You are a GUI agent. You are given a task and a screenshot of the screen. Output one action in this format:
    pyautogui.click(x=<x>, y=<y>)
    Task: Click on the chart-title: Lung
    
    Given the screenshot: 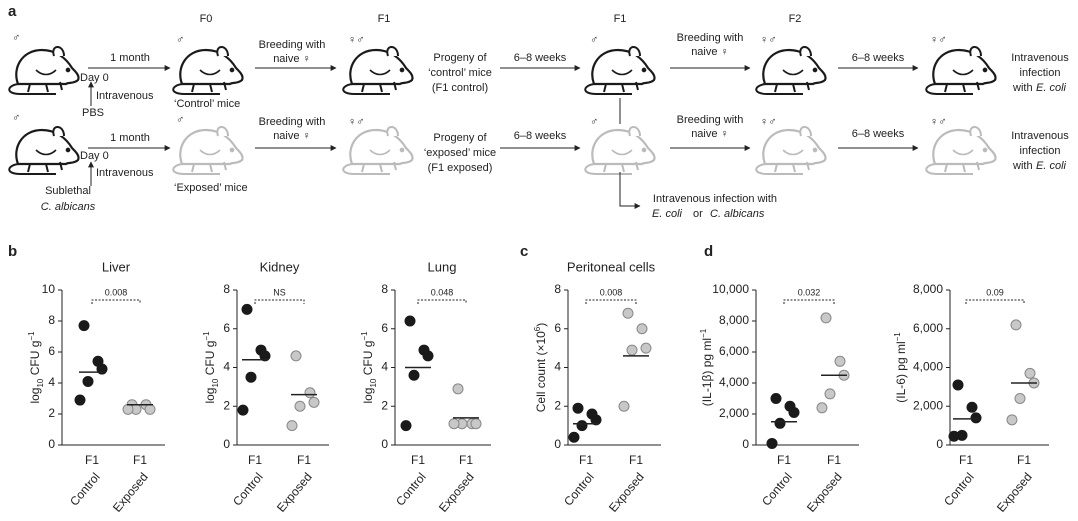 What is the action you would take?
    pyautogui.click(x=442, y=266)
    